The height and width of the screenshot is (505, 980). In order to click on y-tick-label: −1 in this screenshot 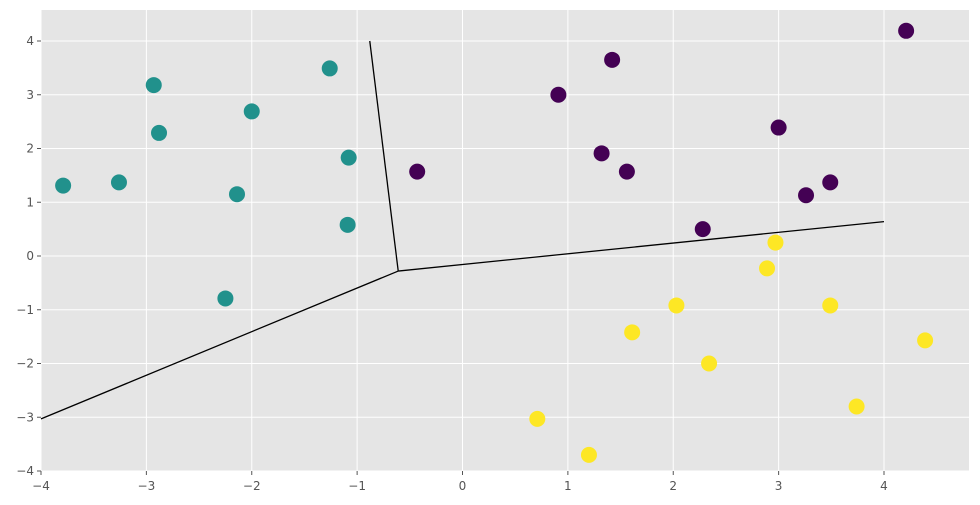, I will do `click(25, 310)`.